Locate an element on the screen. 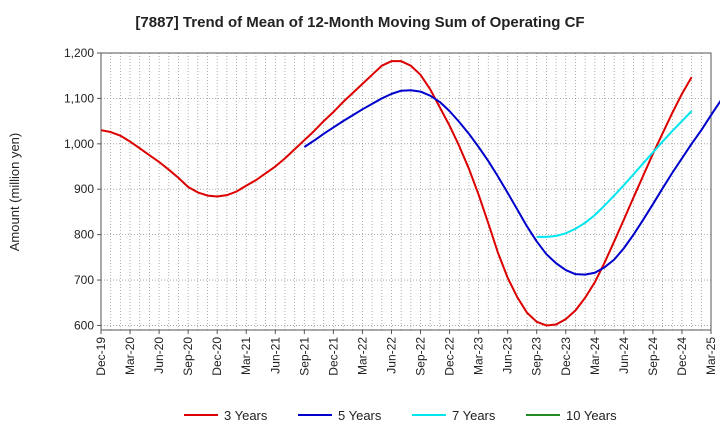 The width and height of the screenshot is (720, 440). x-tick-label: Jun-20 is located at coordinates (159, 355).